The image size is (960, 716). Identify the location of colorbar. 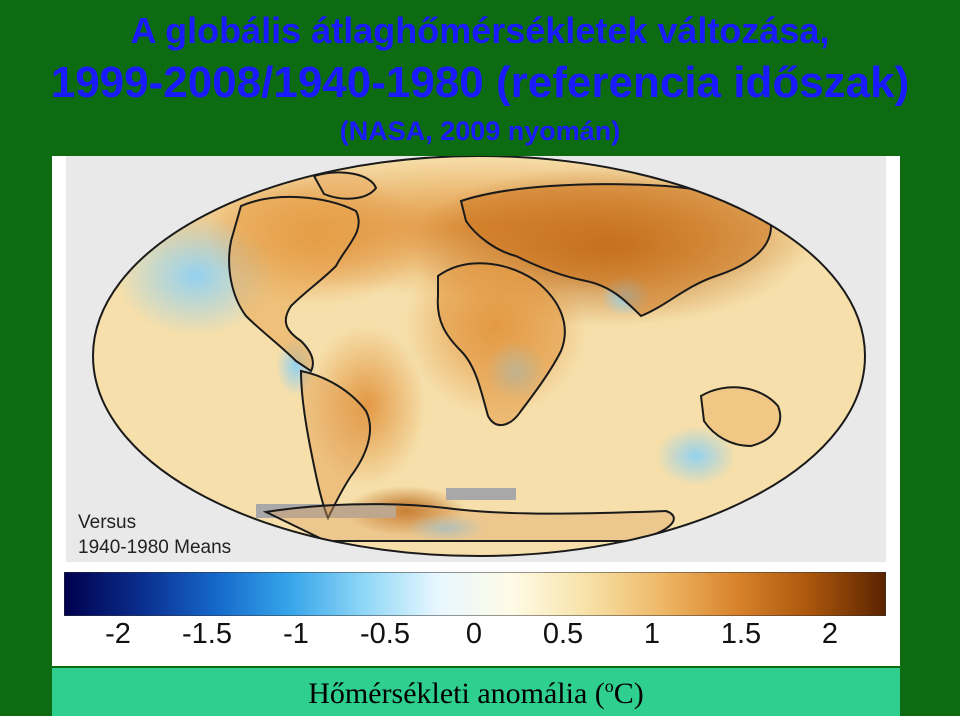
(475, 594).